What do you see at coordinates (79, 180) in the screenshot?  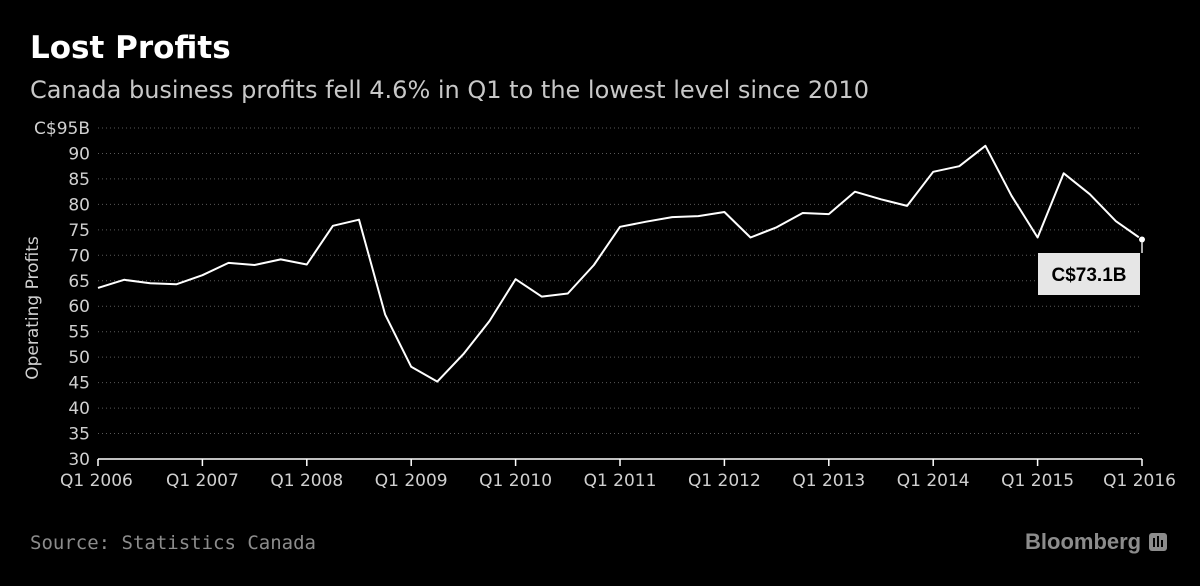 I see `y-tick-label: 85` at bounding box center [79, 180].